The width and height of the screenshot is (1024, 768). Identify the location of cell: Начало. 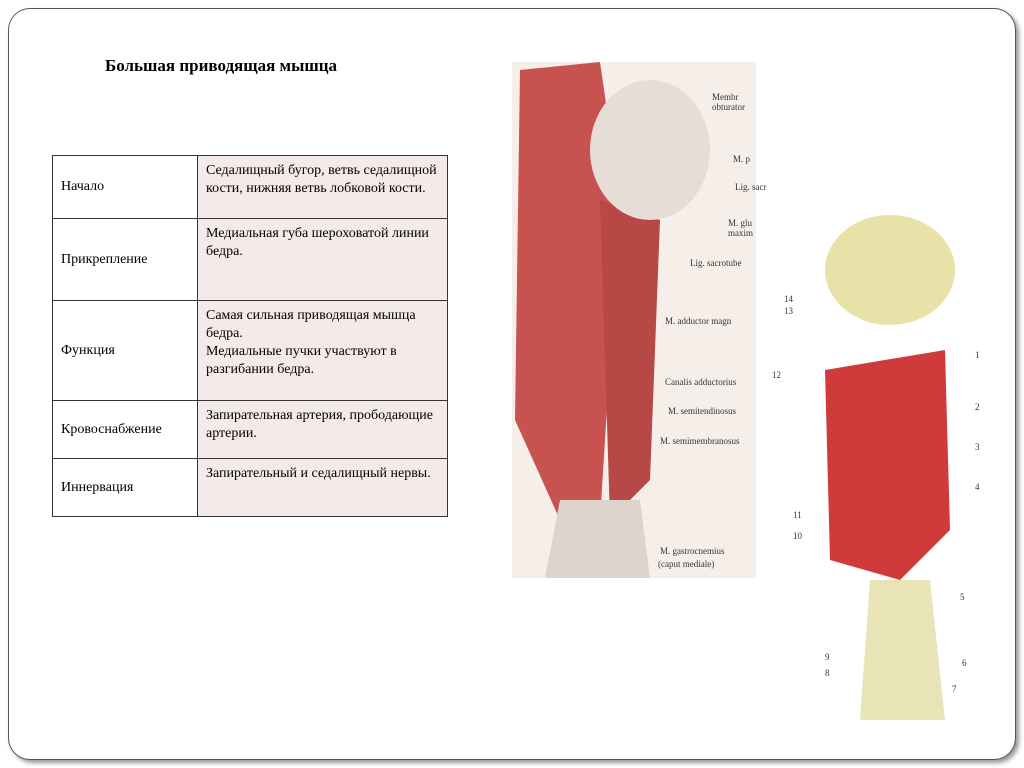
(125, 187).